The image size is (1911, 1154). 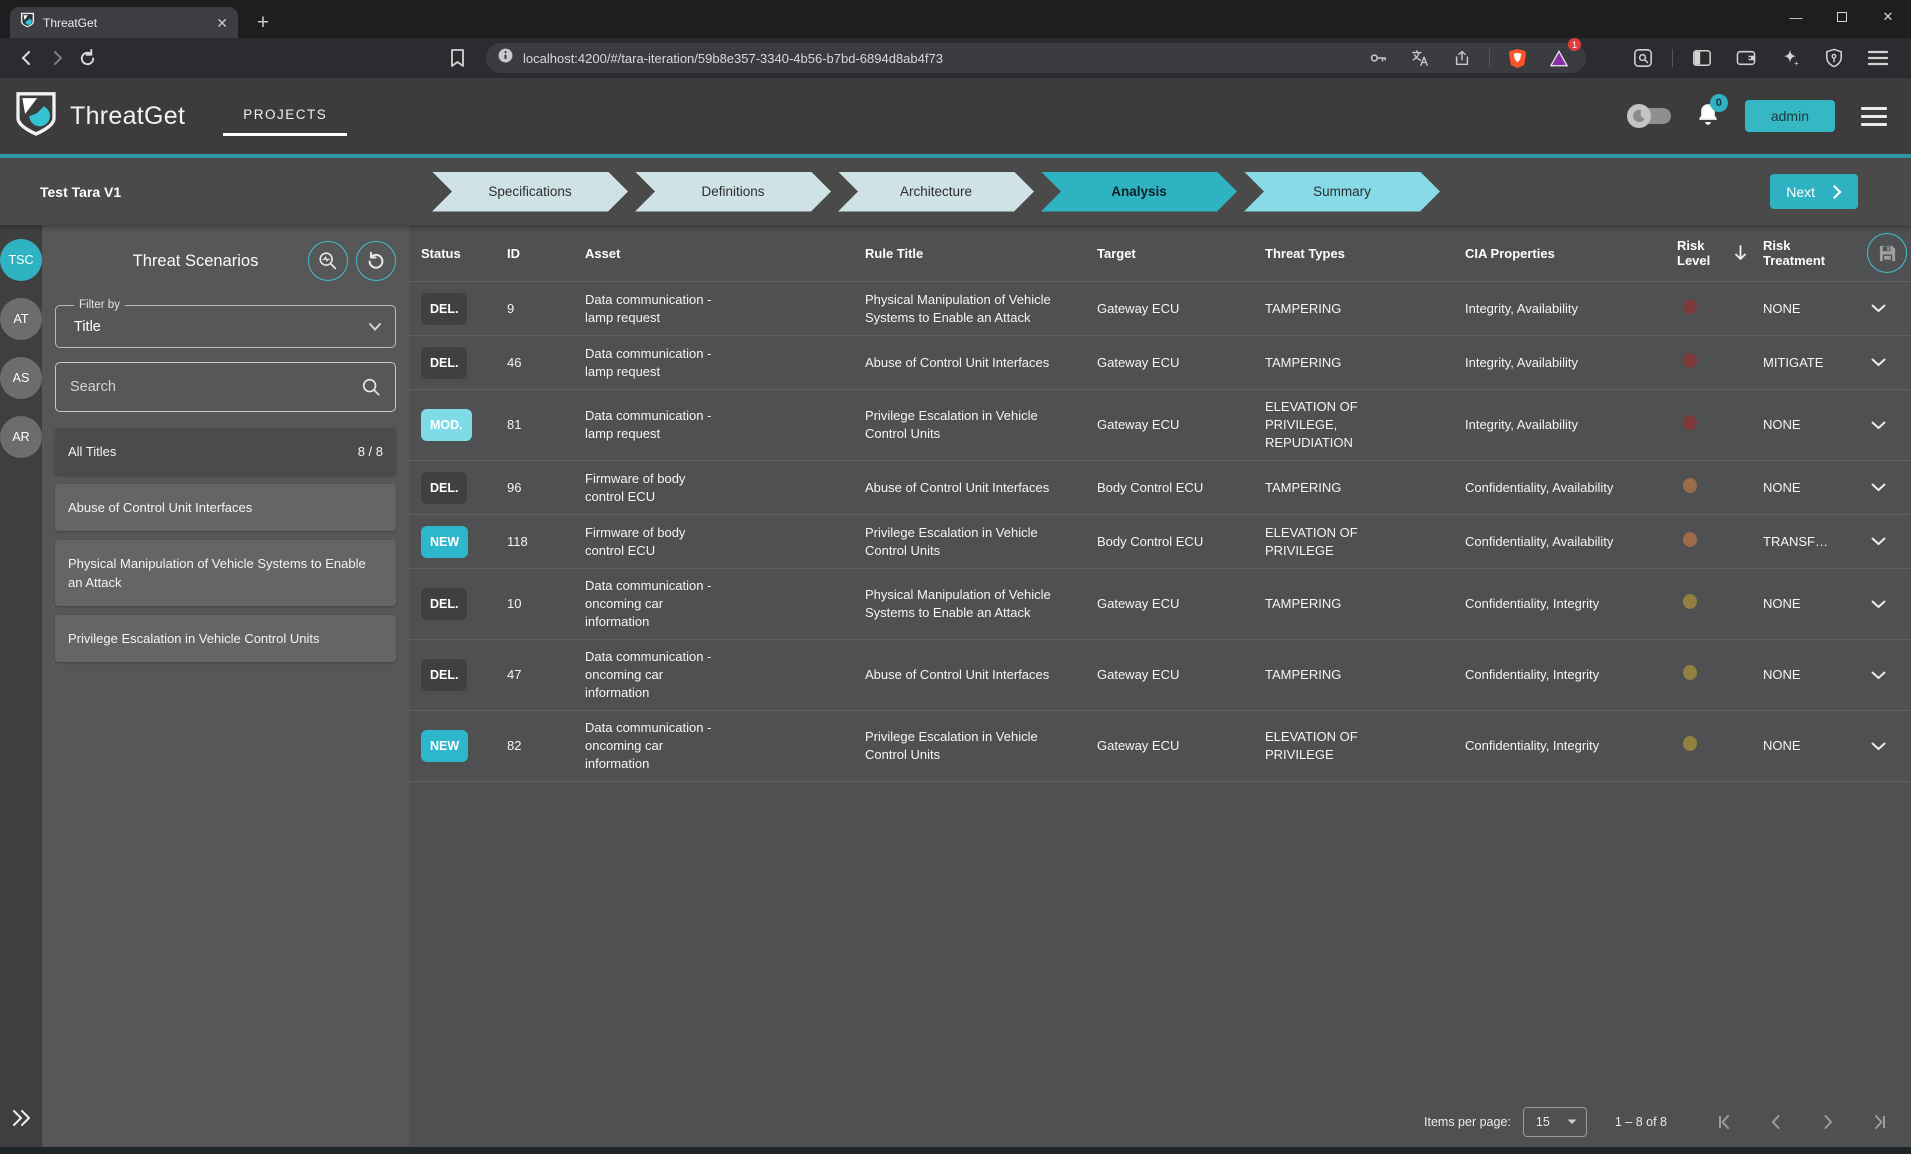 What do you see at coordinates (1878, 58) in the screenshot?
I see `browser-menu-icon` at bounding box center [1878, 58].